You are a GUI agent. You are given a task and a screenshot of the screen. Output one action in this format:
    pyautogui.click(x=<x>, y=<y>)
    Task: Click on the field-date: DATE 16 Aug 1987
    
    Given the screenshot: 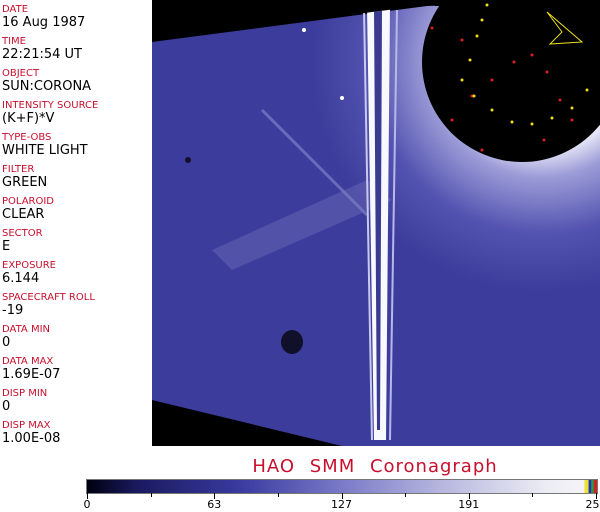 What is the action you would take?
    pyautogui.click(x=43, y=17)
    